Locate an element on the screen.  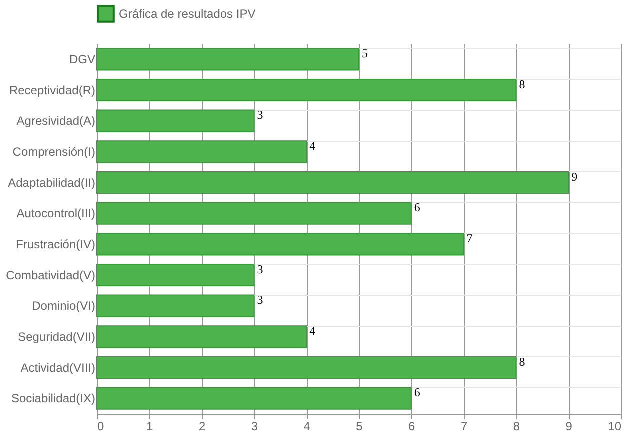
y-tick-label: Actividad(VIII) is located at coordinates (58, 367).